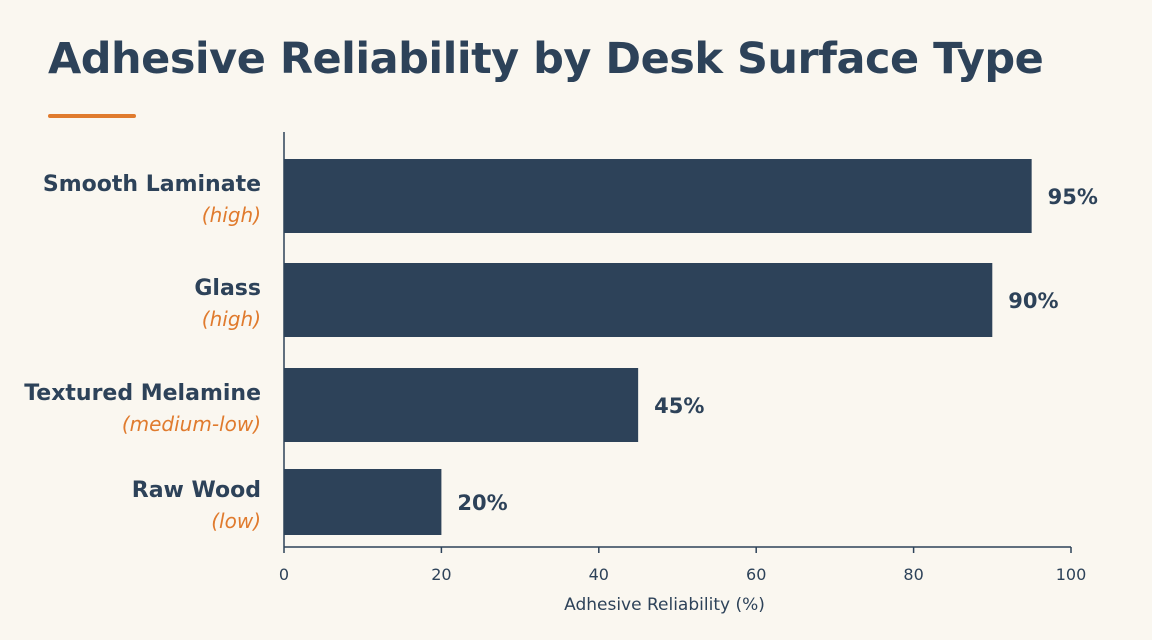  What do you see at coordinates (1033, 301) in the screenshot?
I see `bar-value-label: 90%` at bounding box center [1033, 301].